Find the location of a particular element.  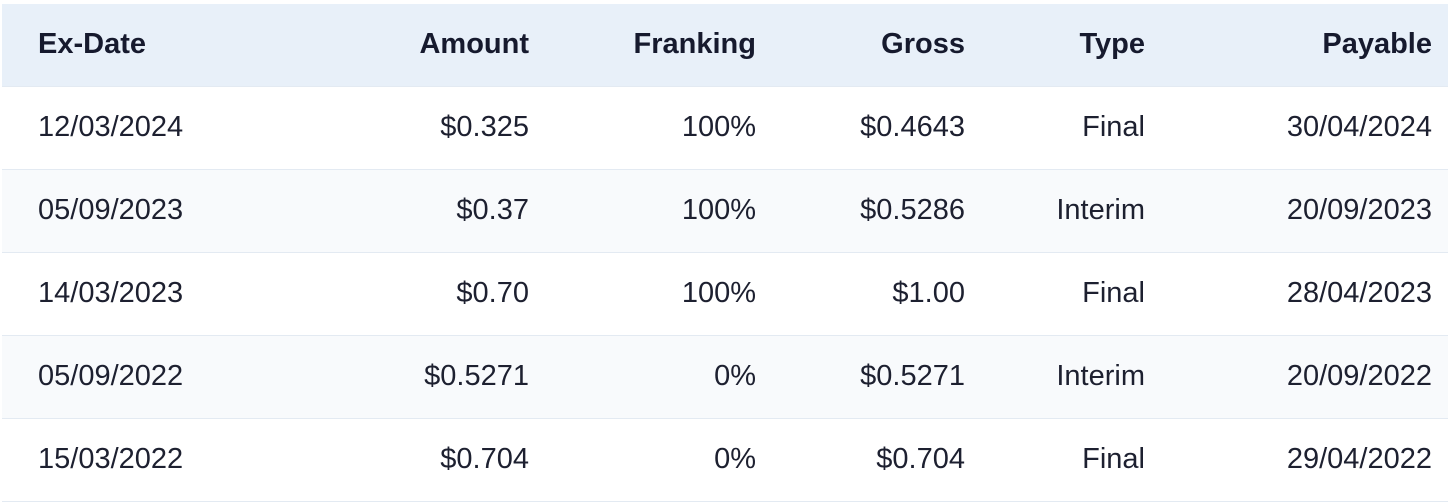

column-header-amount: Amount is located at coordinates (474, 44).